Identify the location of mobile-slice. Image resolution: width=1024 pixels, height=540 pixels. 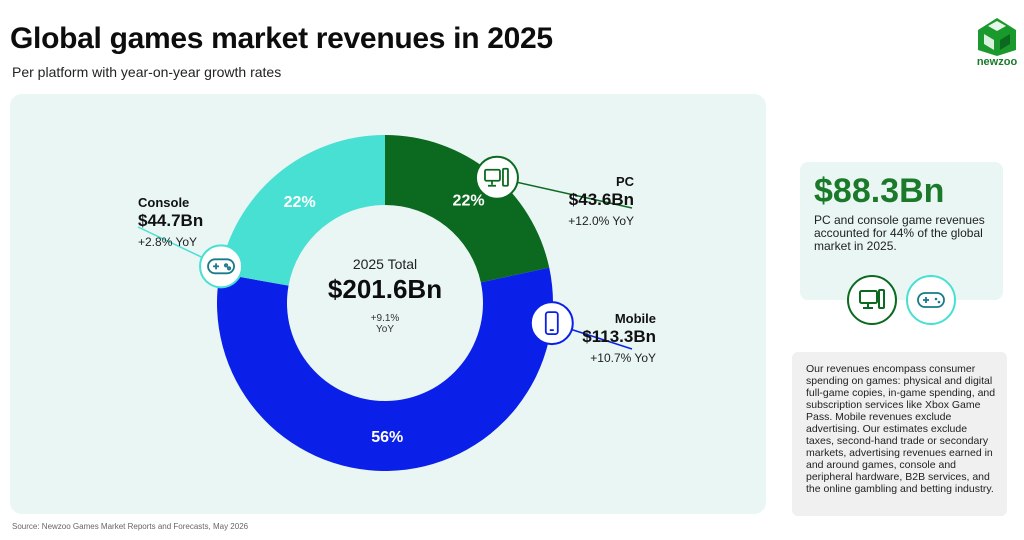
(385, 369).